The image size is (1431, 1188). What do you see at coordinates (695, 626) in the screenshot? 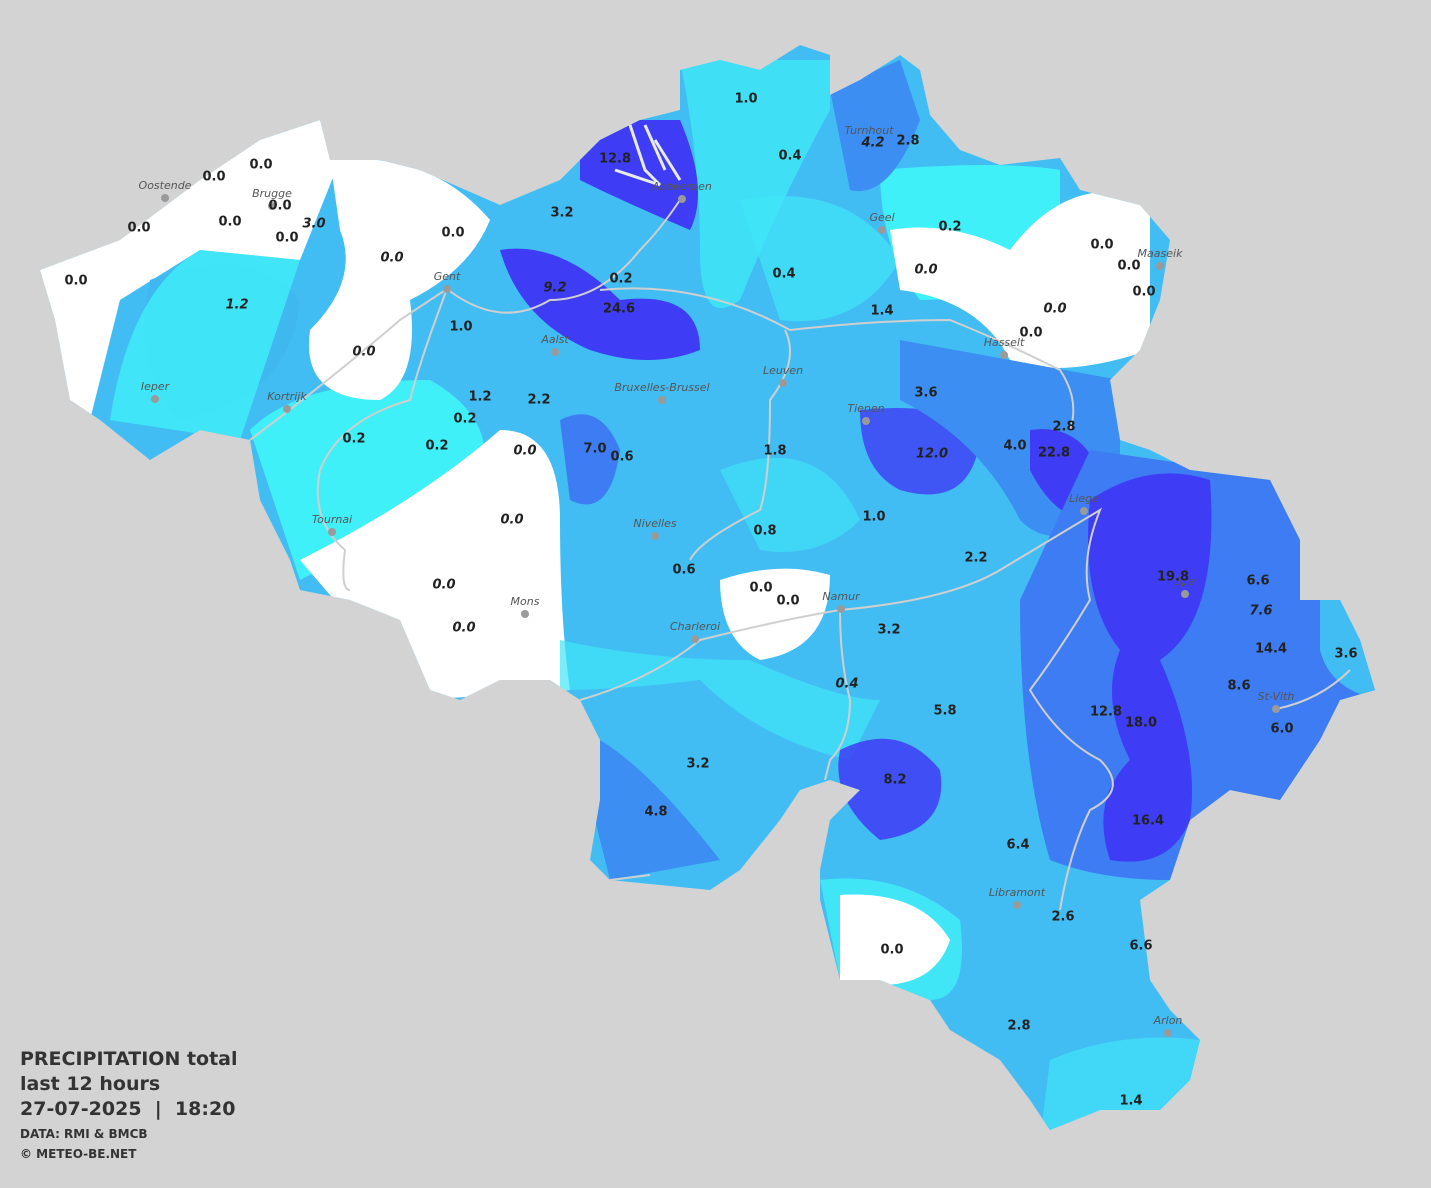
I see `city-label: Charleroi` at bounding box center [695, 626].